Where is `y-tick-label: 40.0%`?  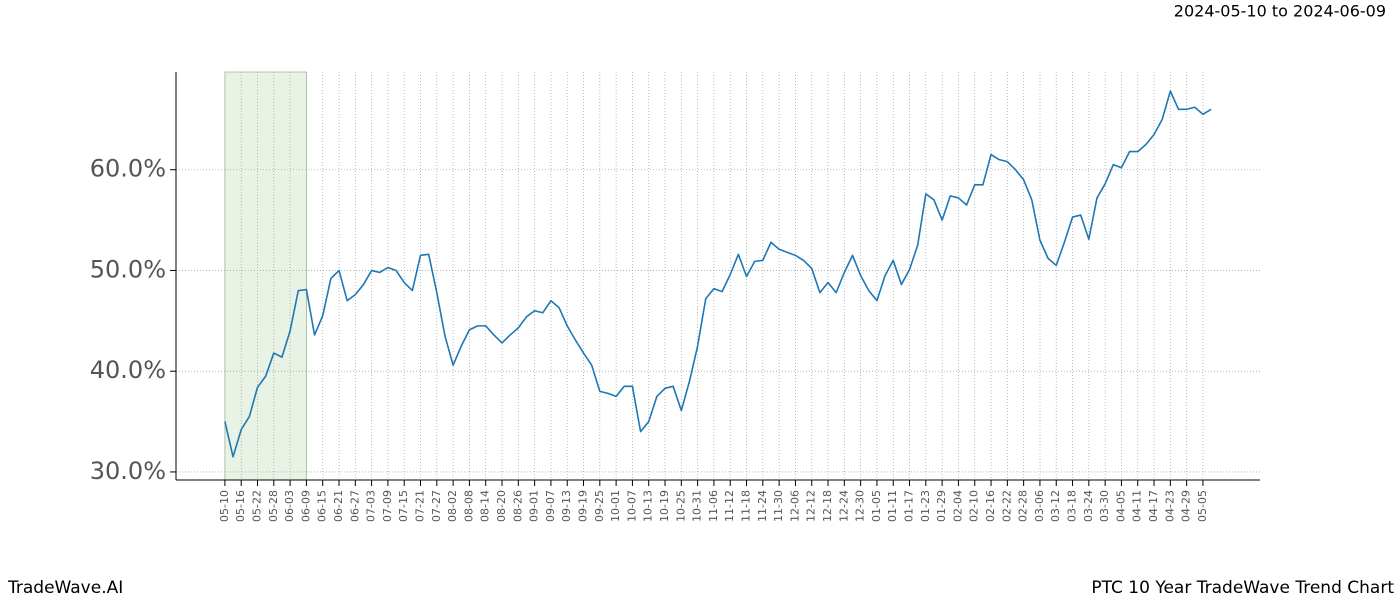
y-tick-label: 40.0% is located at coordinates (128, 370).